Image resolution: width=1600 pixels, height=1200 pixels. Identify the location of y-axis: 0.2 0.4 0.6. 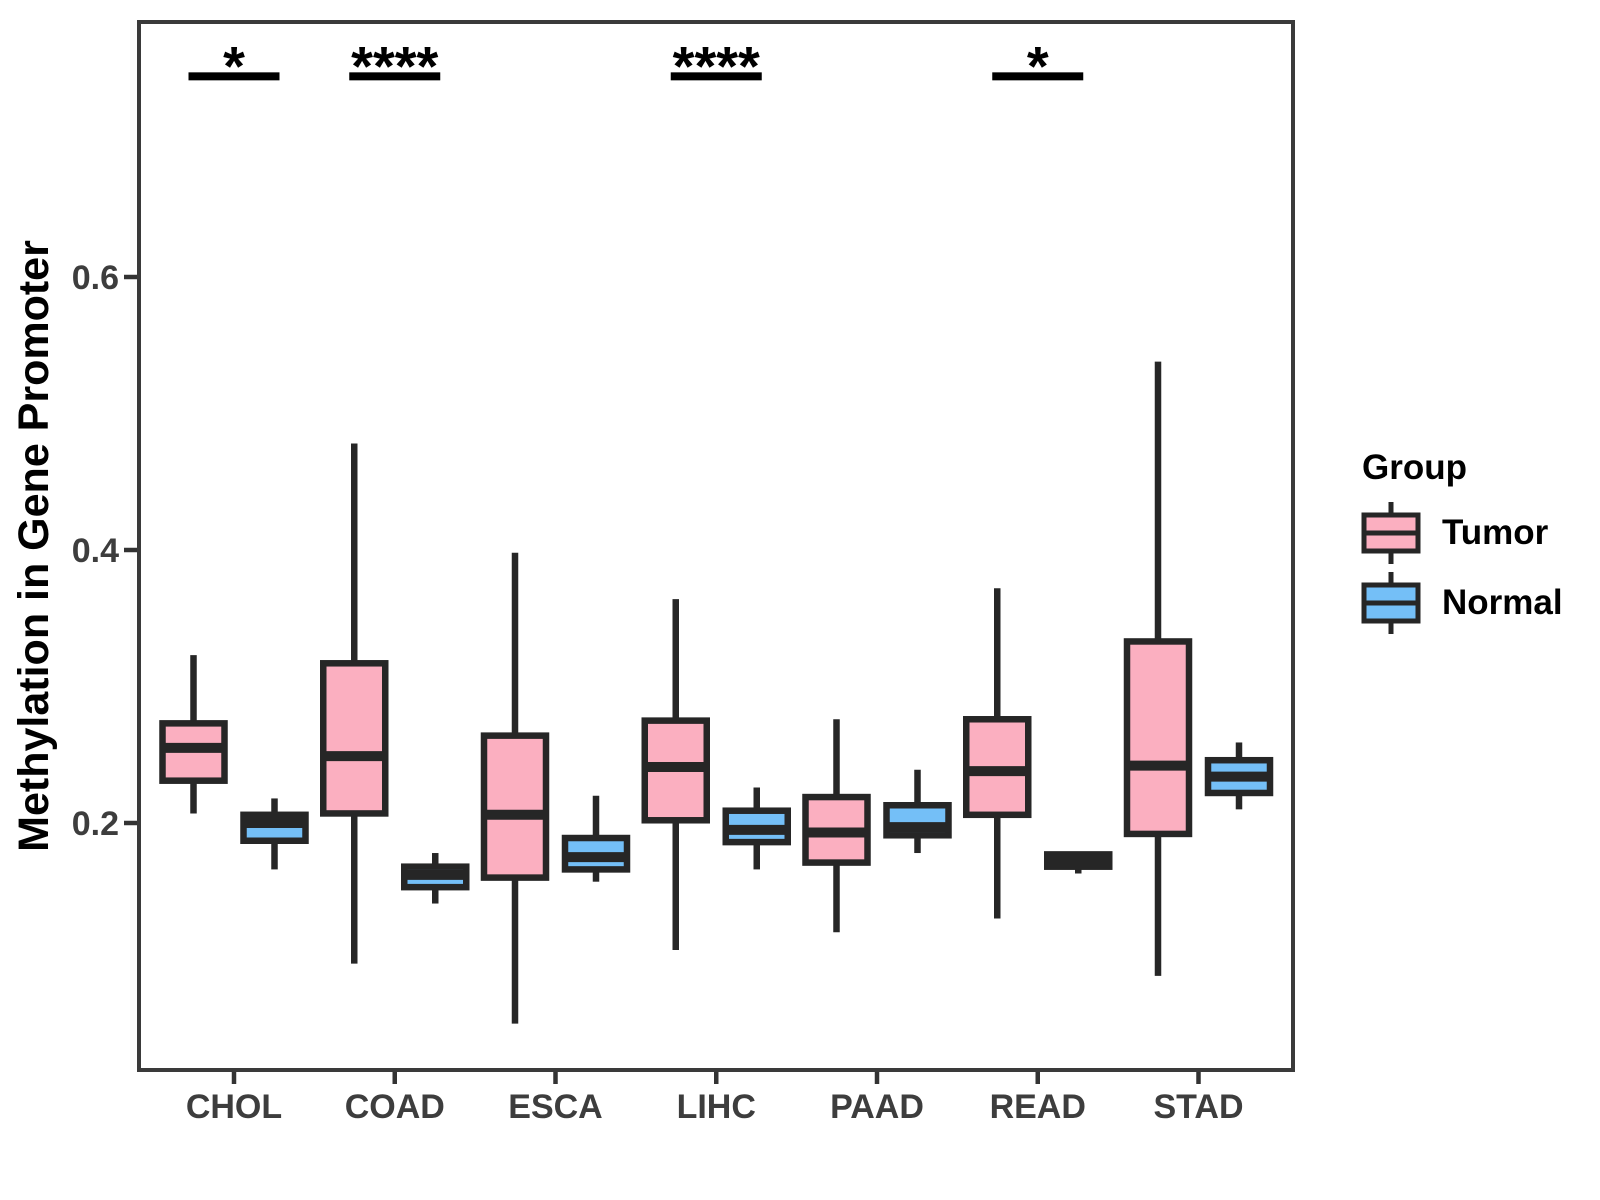
(105, 551).